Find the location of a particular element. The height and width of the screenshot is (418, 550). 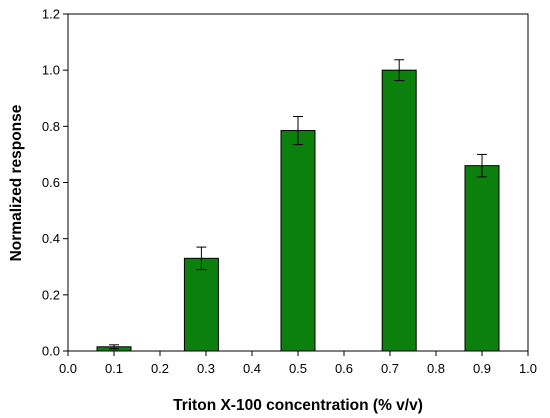

x-tick-label-9: 0.9 is located at coordinates (482, 368).